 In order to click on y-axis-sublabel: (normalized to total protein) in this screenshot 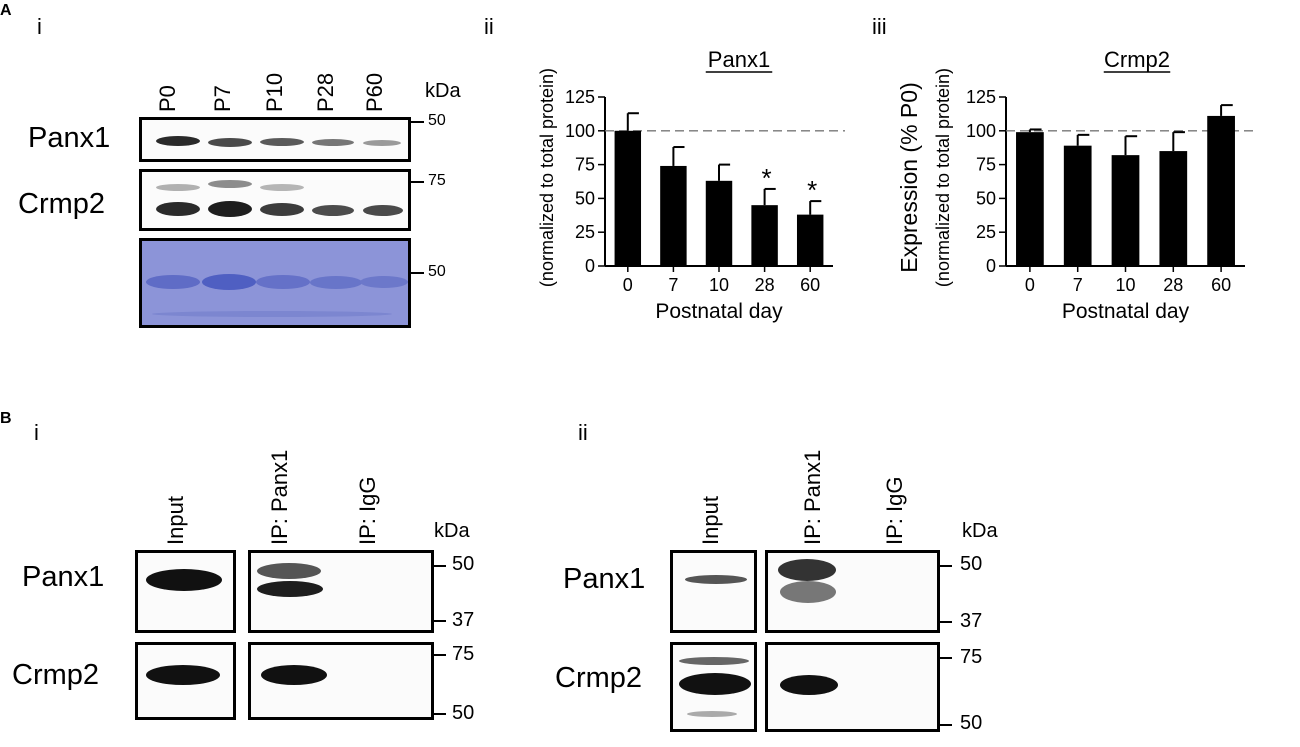, I will do `click(943, 177)`.